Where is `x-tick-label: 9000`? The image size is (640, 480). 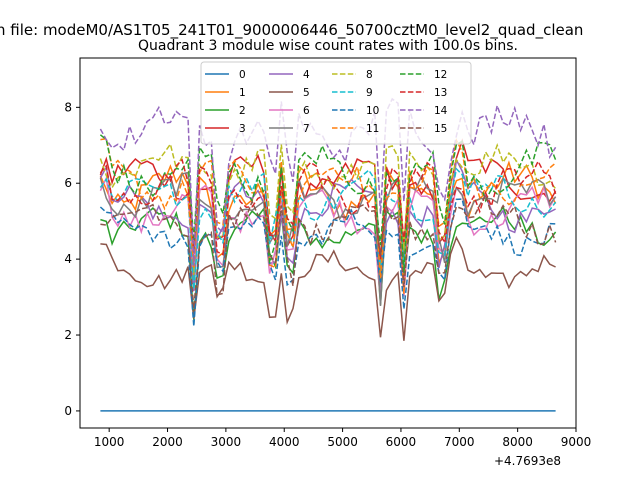 x-tick-label: 9000 is located at coordinates (576, 442).